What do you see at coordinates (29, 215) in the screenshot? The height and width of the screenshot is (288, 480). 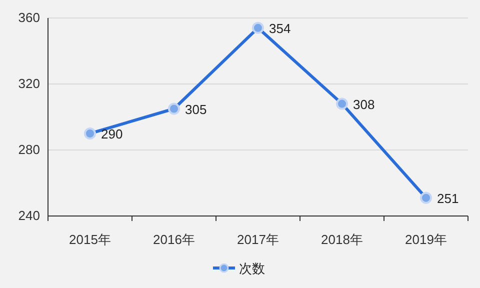 I see `y-tick-label: 240` at bounding box center [29, 215].